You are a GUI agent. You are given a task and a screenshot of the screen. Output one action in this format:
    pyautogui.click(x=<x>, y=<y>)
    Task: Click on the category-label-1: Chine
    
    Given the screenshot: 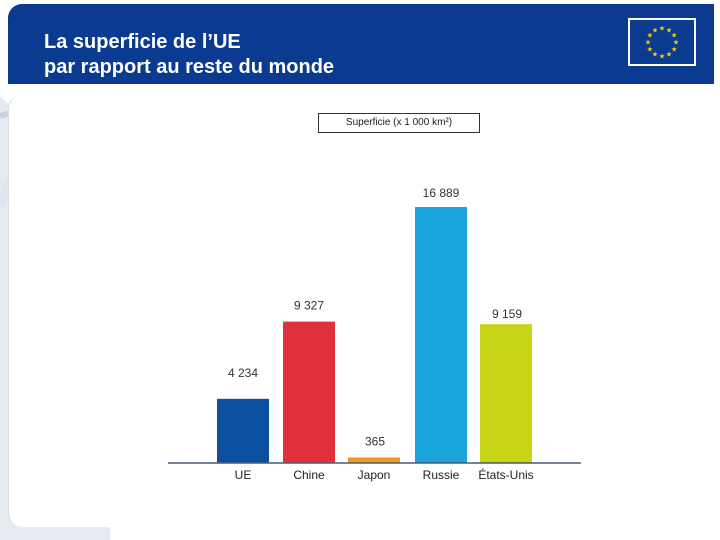 What is the action you would take?
    pyautogui.click(x=309, y=475)
    